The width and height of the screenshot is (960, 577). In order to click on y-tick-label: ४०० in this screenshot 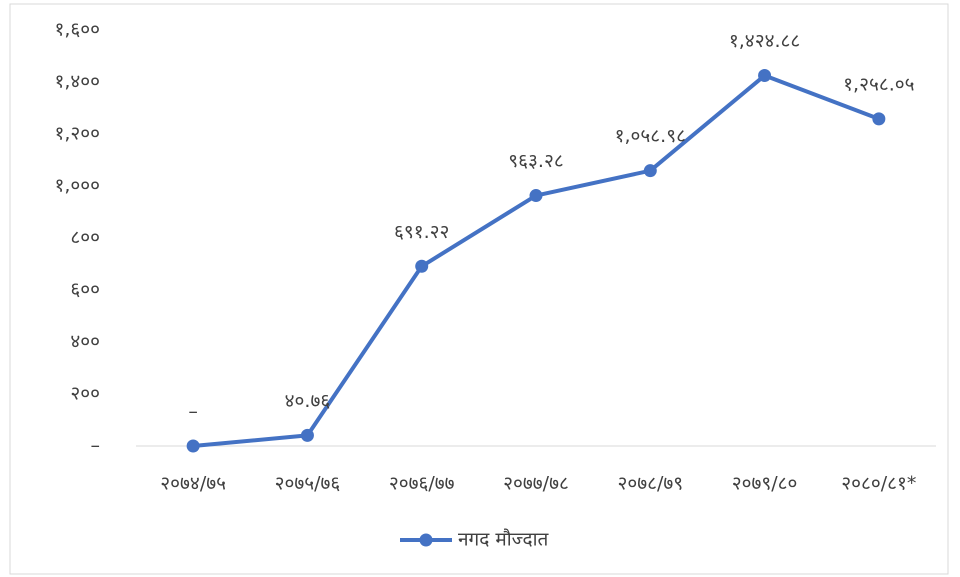, I will do `click(85, 342)`.